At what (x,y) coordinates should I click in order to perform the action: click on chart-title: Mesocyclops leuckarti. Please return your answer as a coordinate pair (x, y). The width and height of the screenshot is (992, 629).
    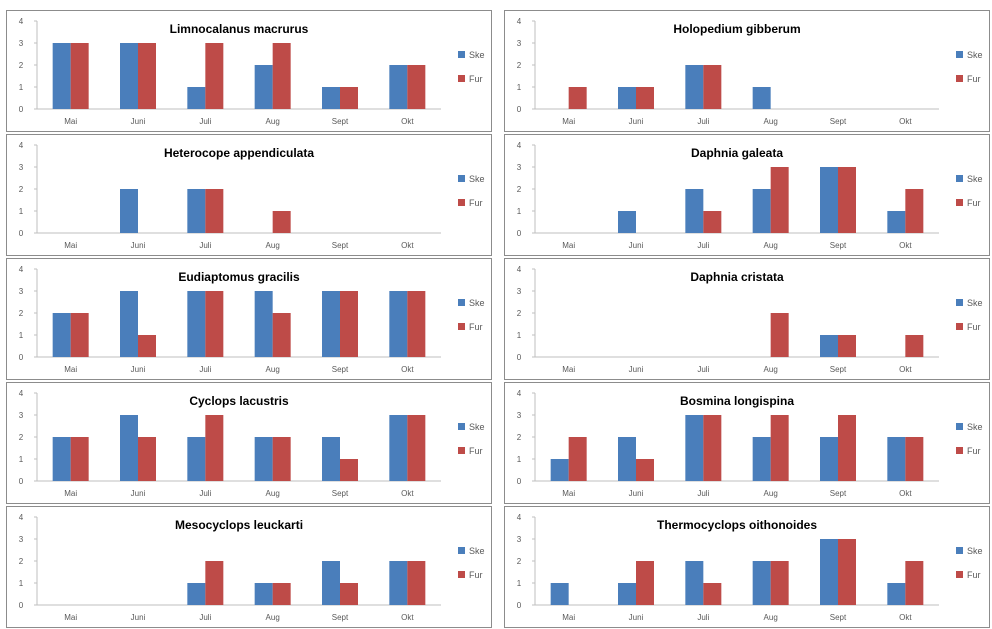
    Looking at the image, I should click on (239, 525).